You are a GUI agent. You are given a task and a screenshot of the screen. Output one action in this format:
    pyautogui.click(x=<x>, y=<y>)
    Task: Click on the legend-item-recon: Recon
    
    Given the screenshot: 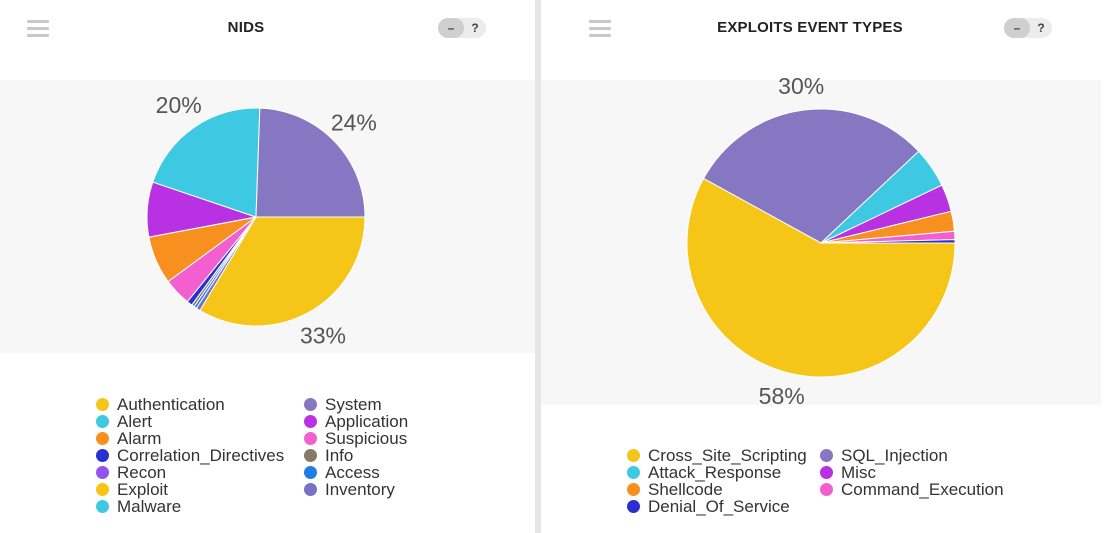 What is the action you would take?
    pyautogui.click(x=131, y=472)
    